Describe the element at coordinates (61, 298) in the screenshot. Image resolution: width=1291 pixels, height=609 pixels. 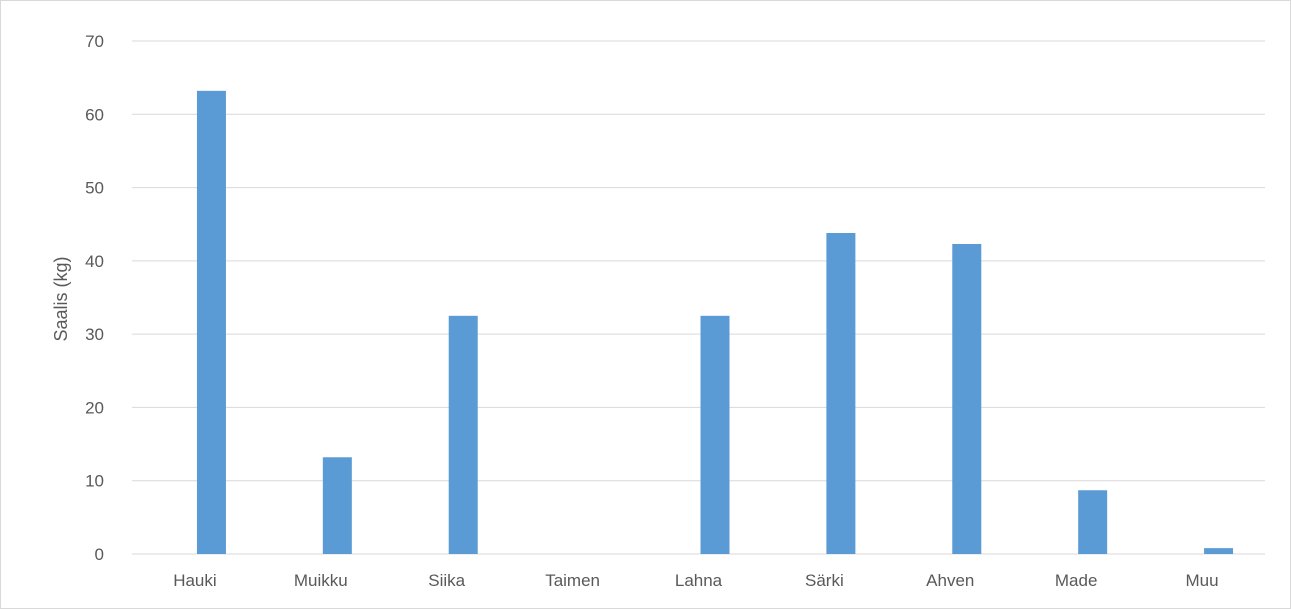
I see `y-axis-title: Saalis (kg)` at that location.